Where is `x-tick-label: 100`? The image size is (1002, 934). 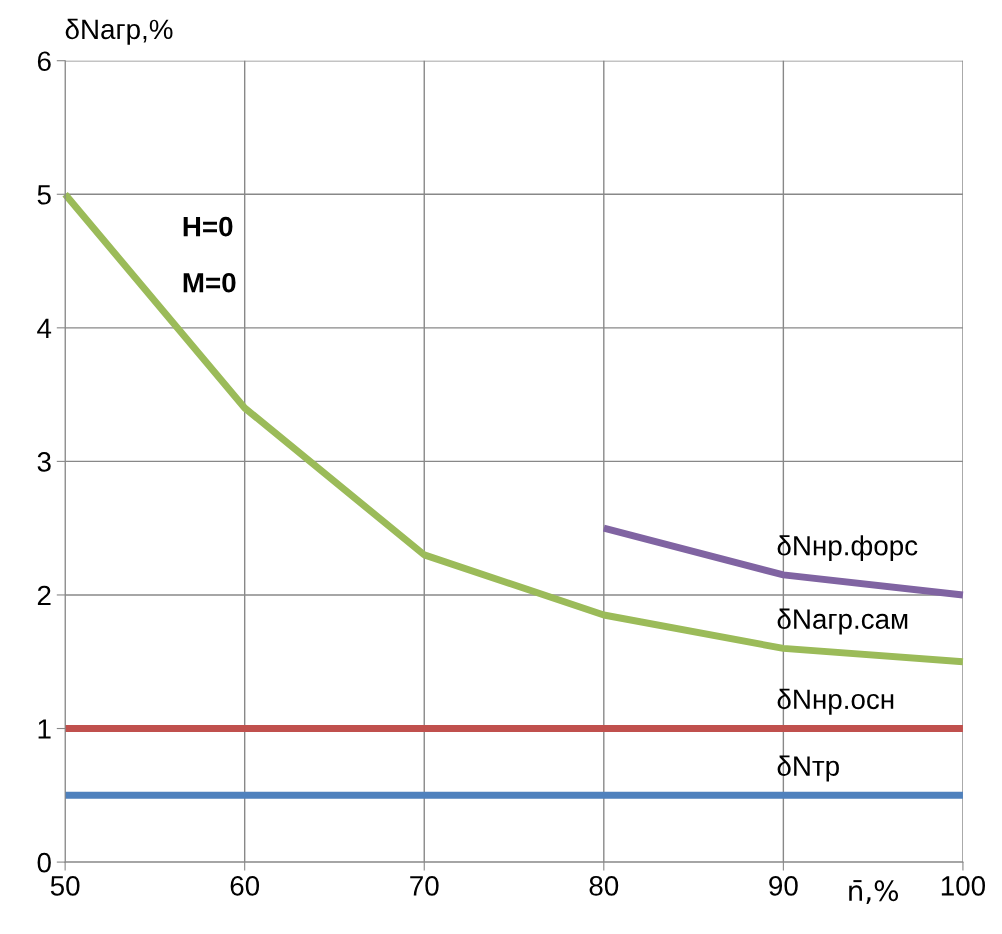 x-tick-label: 100 is located at coordinates (963, 886).